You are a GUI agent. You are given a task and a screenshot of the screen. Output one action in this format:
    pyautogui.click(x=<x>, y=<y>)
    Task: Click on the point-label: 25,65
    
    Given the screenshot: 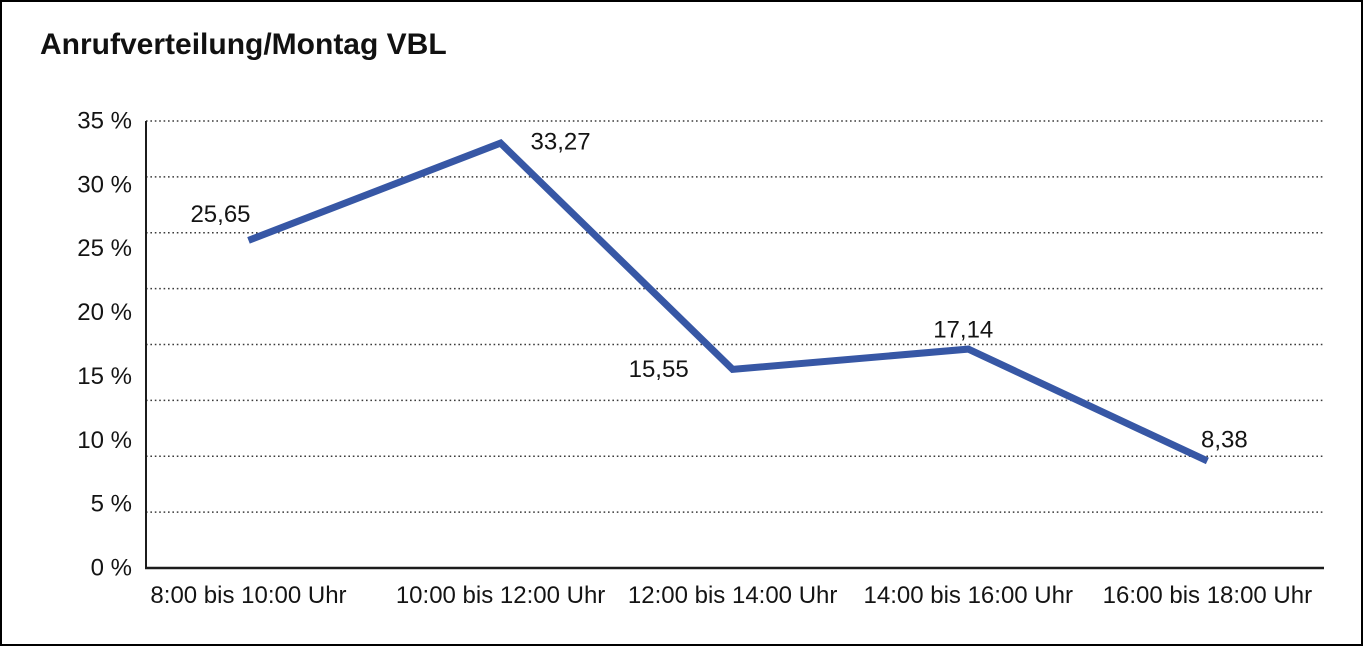 What is the action you would take?
    pyautogui.click(x=220, y=214)
    